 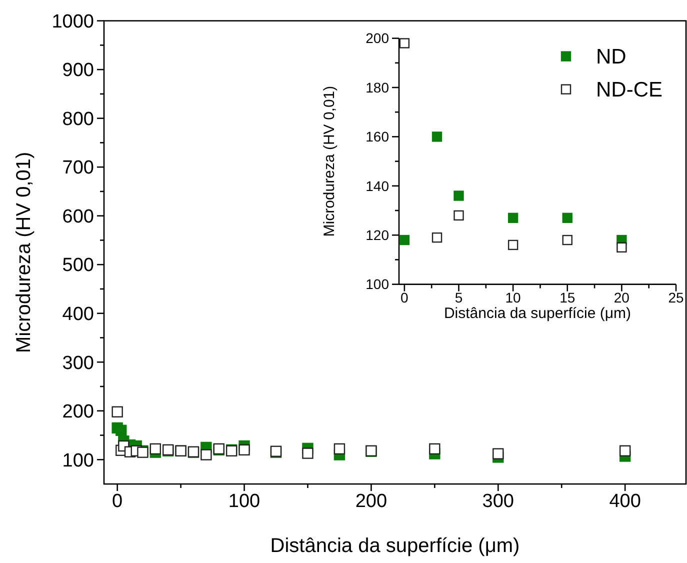 What do you see at coordinates (78, 314) in the screenshot?
I see `y-tick-label: 400` at bounding box center [78, 314].